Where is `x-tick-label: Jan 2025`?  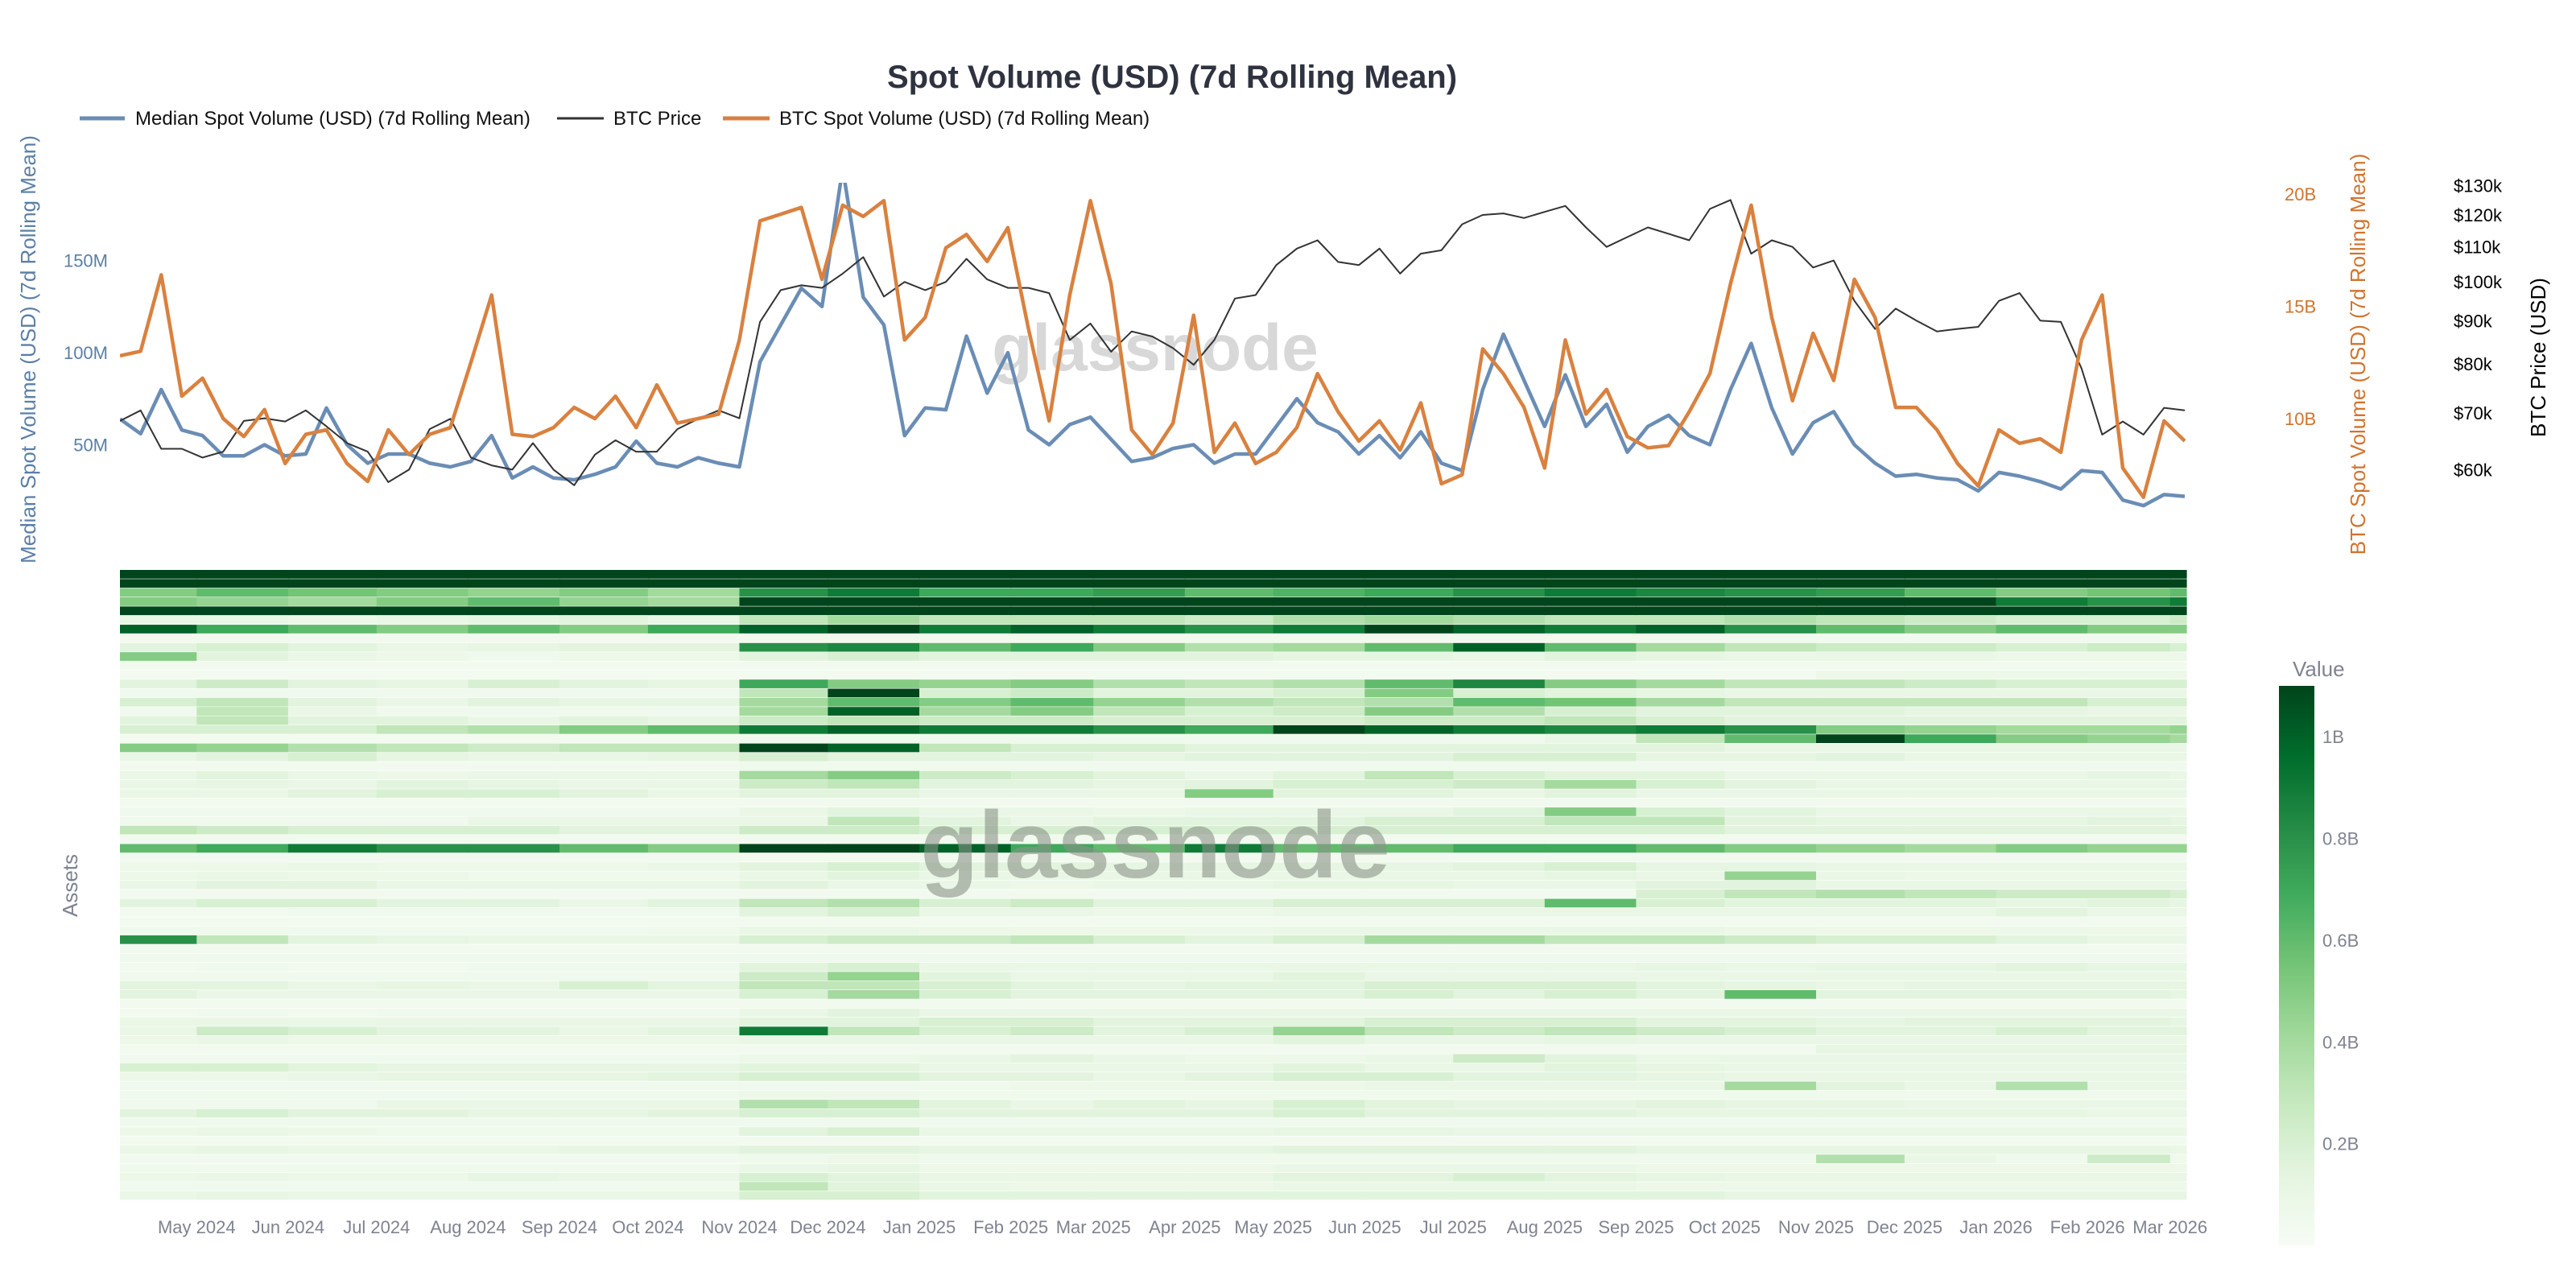 x-tick-label: Jan 2025 is located at coordinates (919, 1227).